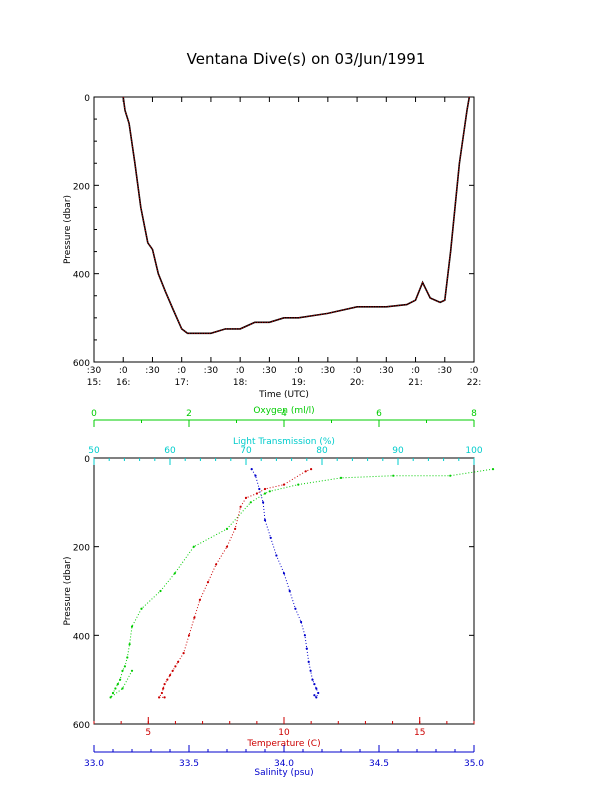  Describe the element at coordinates (398, 451) in the screenshot. I see `light-transmission-tick-label: 90` at that location.